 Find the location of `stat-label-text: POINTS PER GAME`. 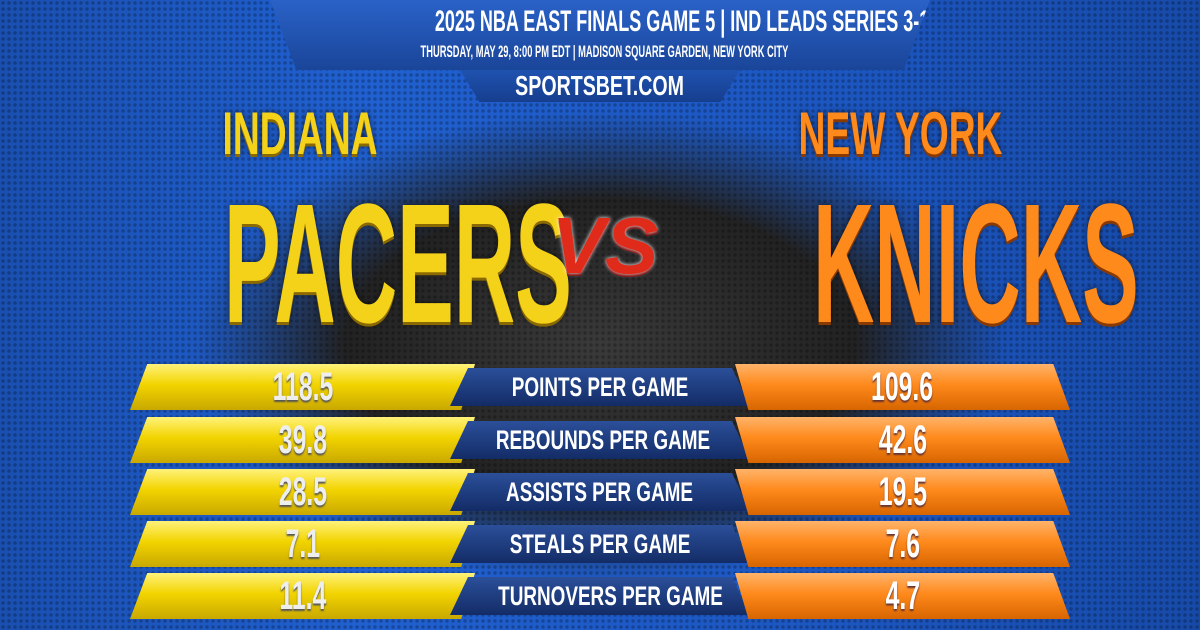

stat-label-text: POINTS PER GAME is located at coordinates (600, 387).